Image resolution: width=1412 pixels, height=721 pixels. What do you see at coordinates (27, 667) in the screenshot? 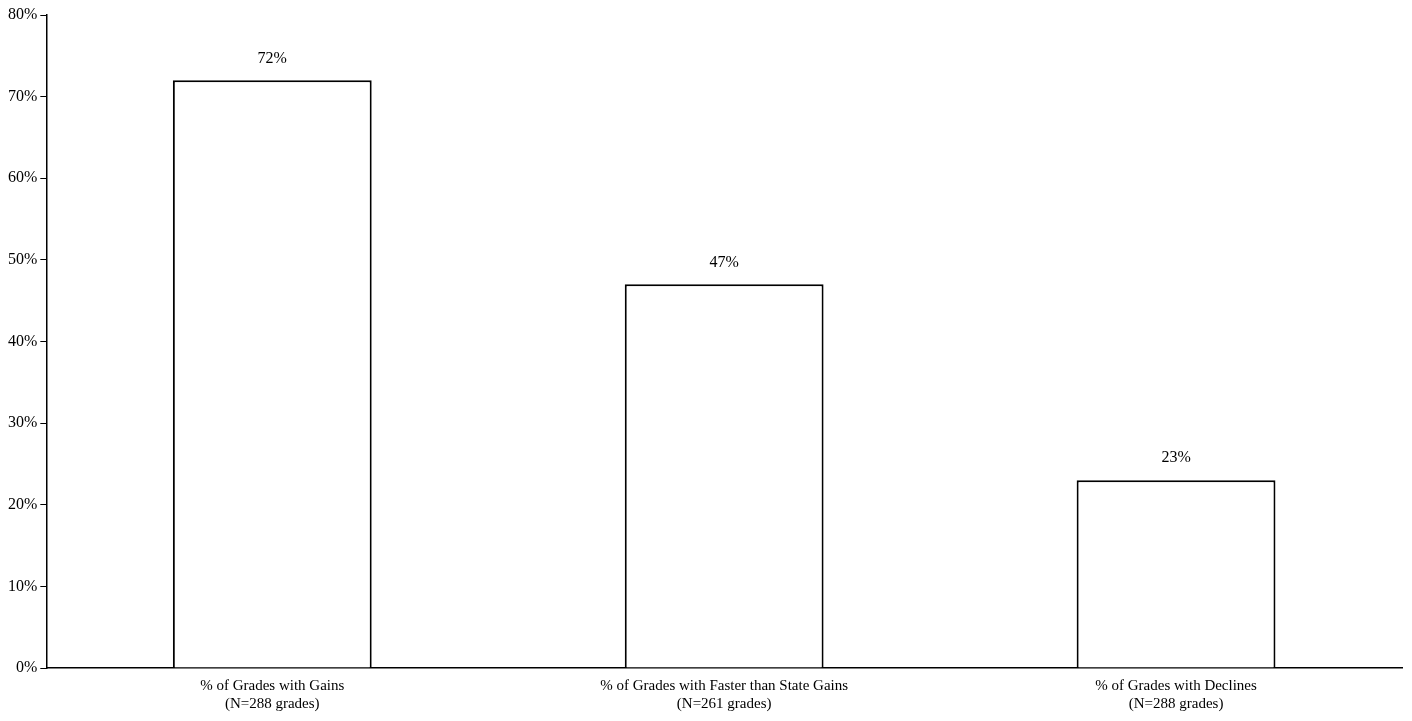
I see `y-tick-label: 0%` at bounding box center [27, 667].